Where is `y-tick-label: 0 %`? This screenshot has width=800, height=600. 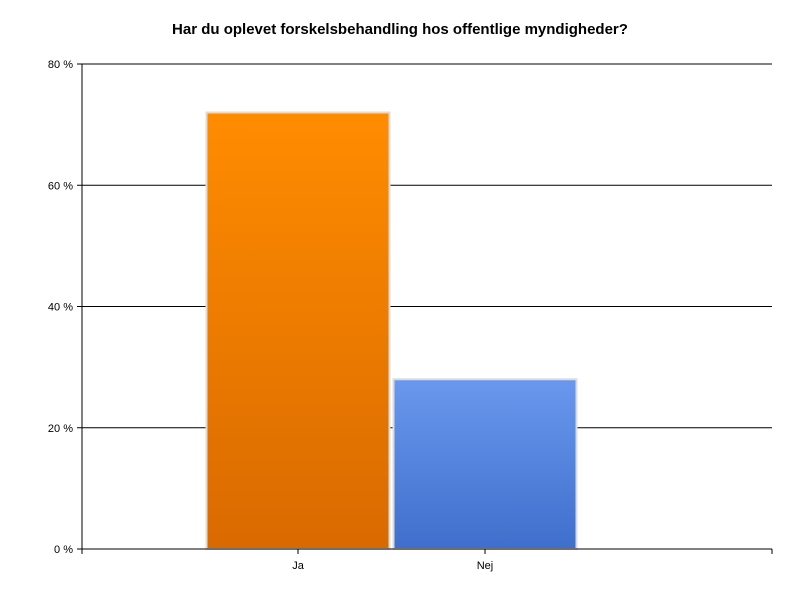 y-tick-label: 0 % is located at coordinates (63, 550).